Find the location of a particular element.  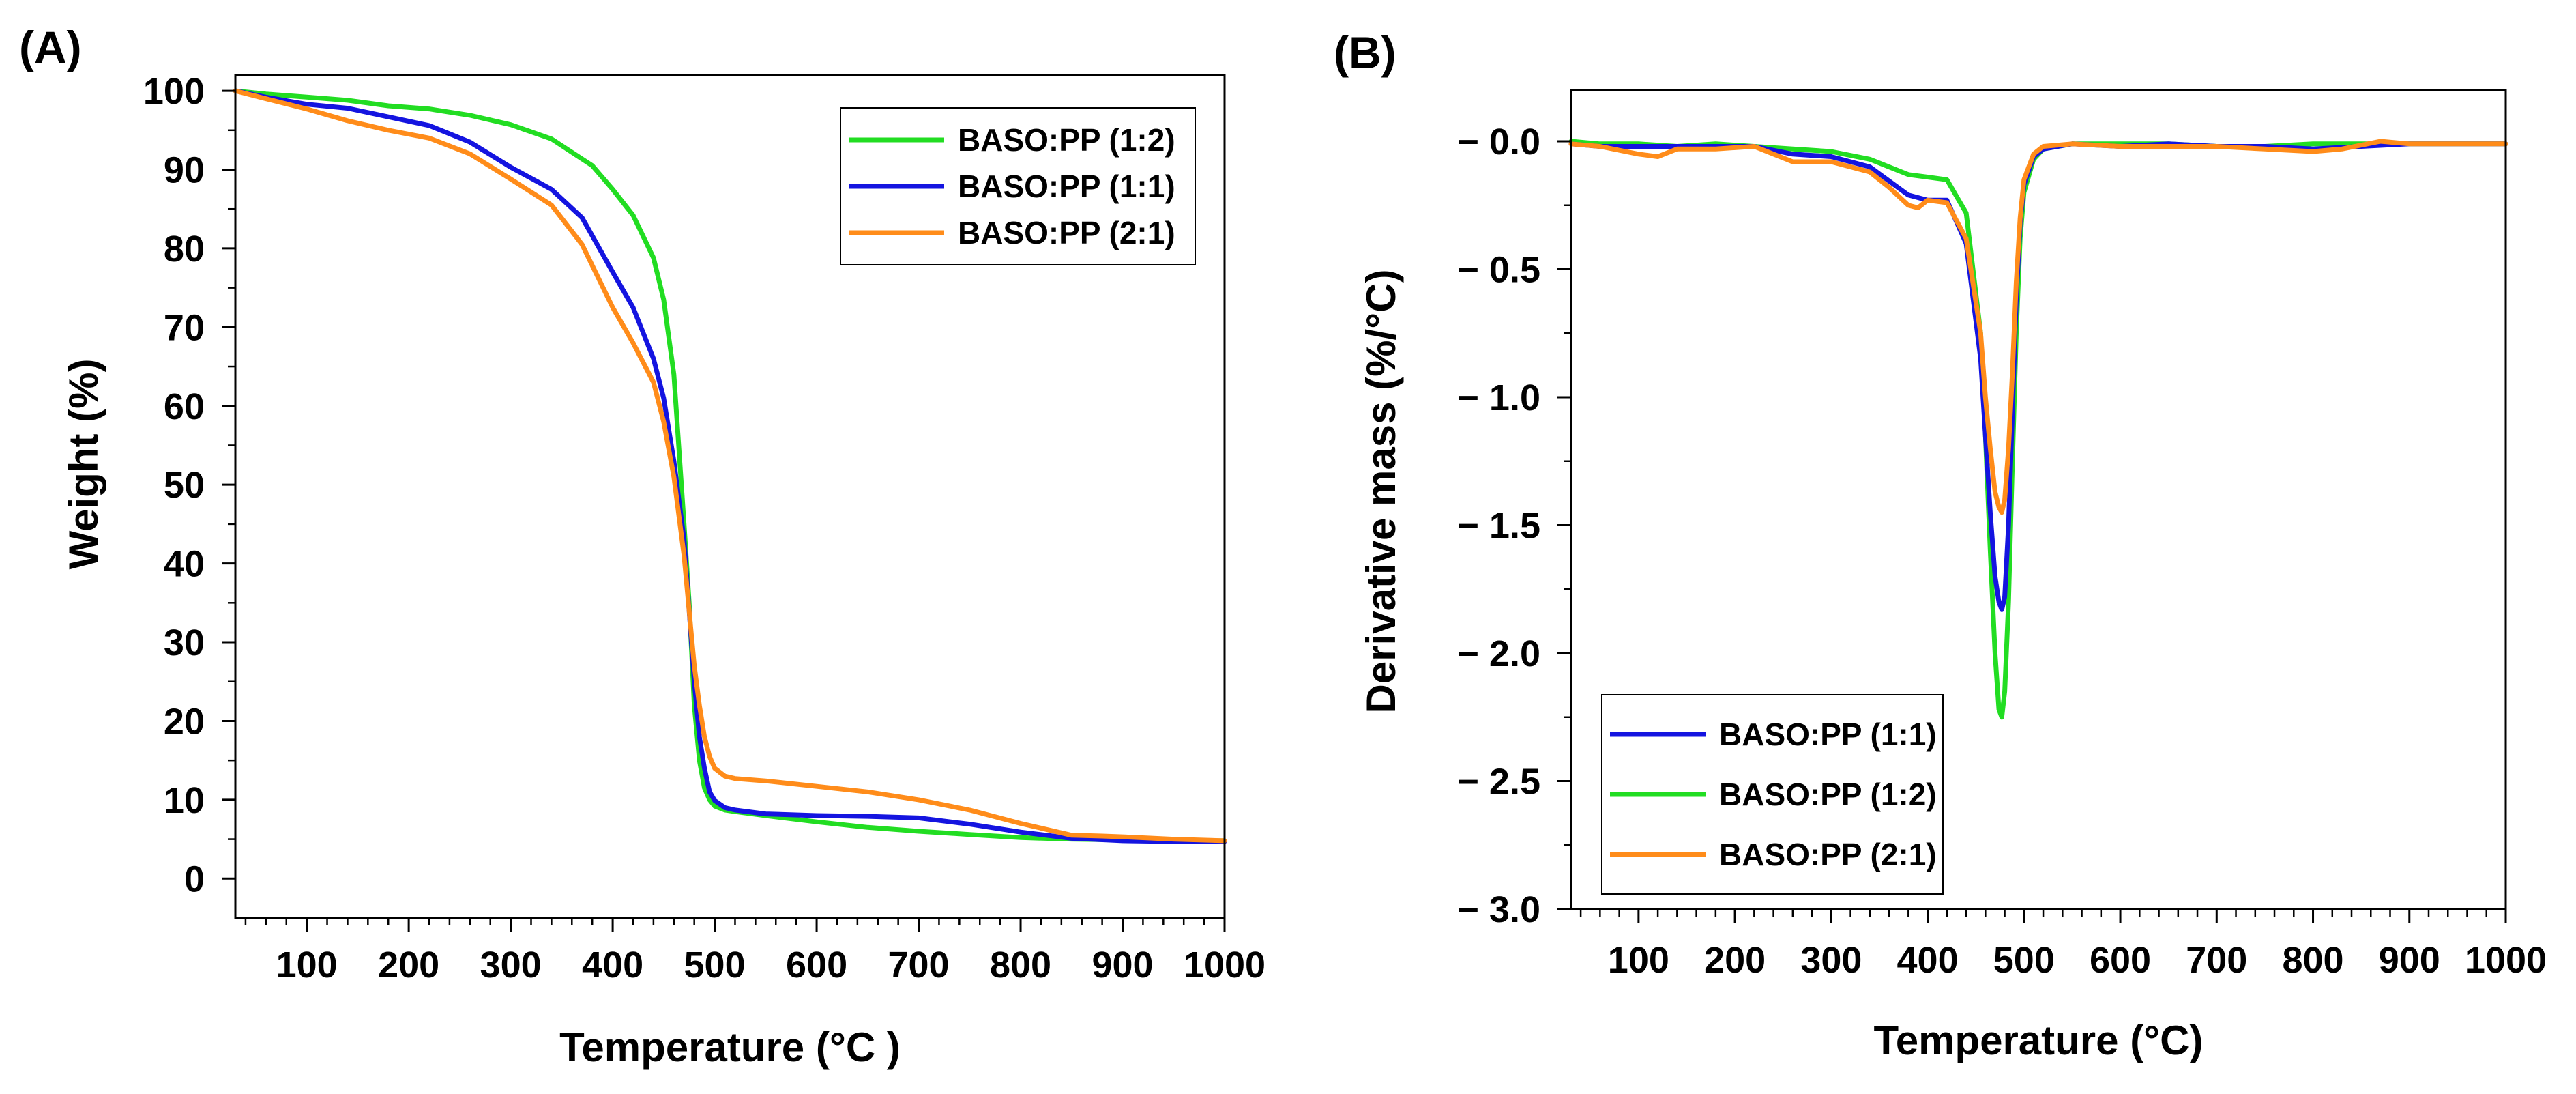

panel-b-x-tick-label-300: 300 is located at coordinates (1831, 960).